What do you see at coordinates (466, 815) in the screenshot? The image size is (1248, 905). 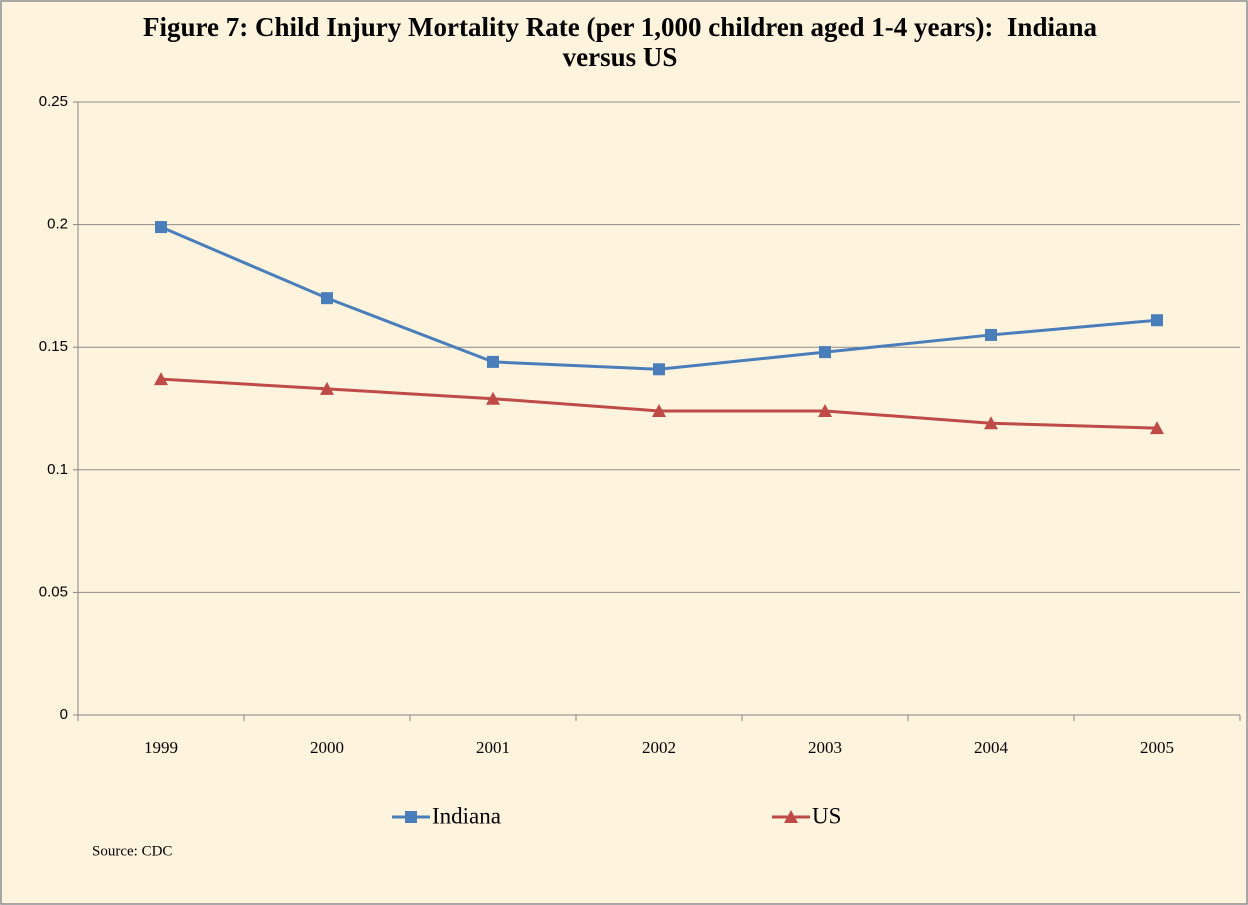 I see `legend-label: Indiana` at bounding box center [466, 815].